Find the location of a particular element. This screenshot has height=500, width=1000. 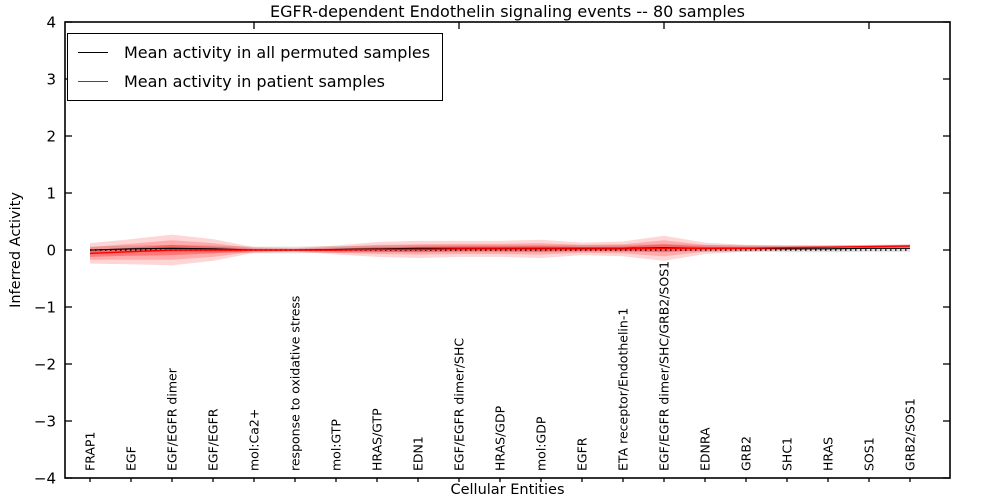

legend-line-patient is located at coordinates (93, 81).